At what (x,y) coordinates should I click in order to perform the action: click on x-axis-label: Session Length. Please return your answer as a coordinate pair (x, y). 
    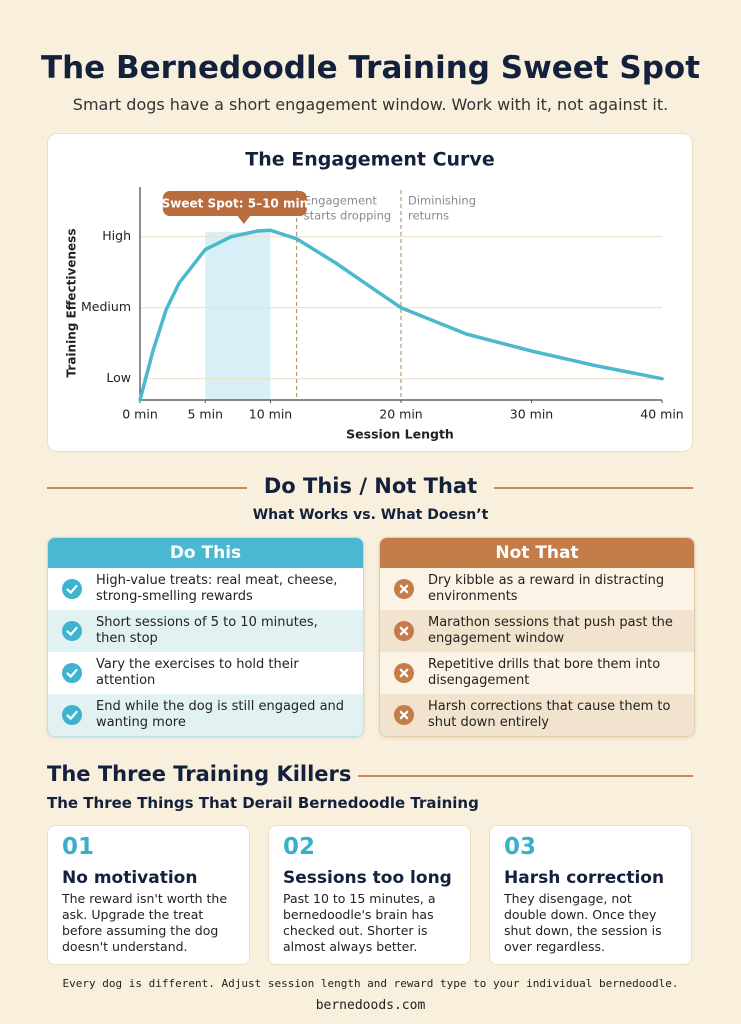
    Looking at the image, I should click on (400, 434).